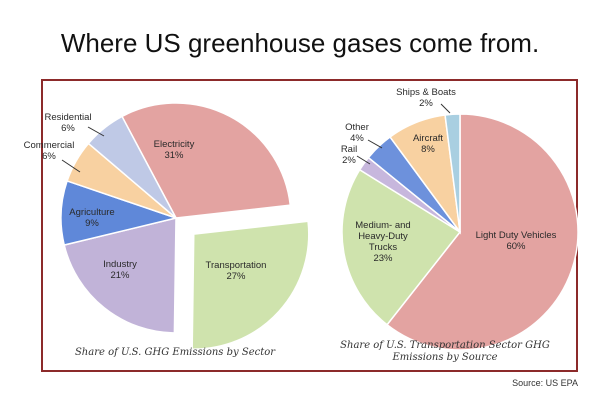  What do you see at coordinates (132, 167) in the screenshot?
I see `pie-slice-residential` at bounding box center [132, 167].